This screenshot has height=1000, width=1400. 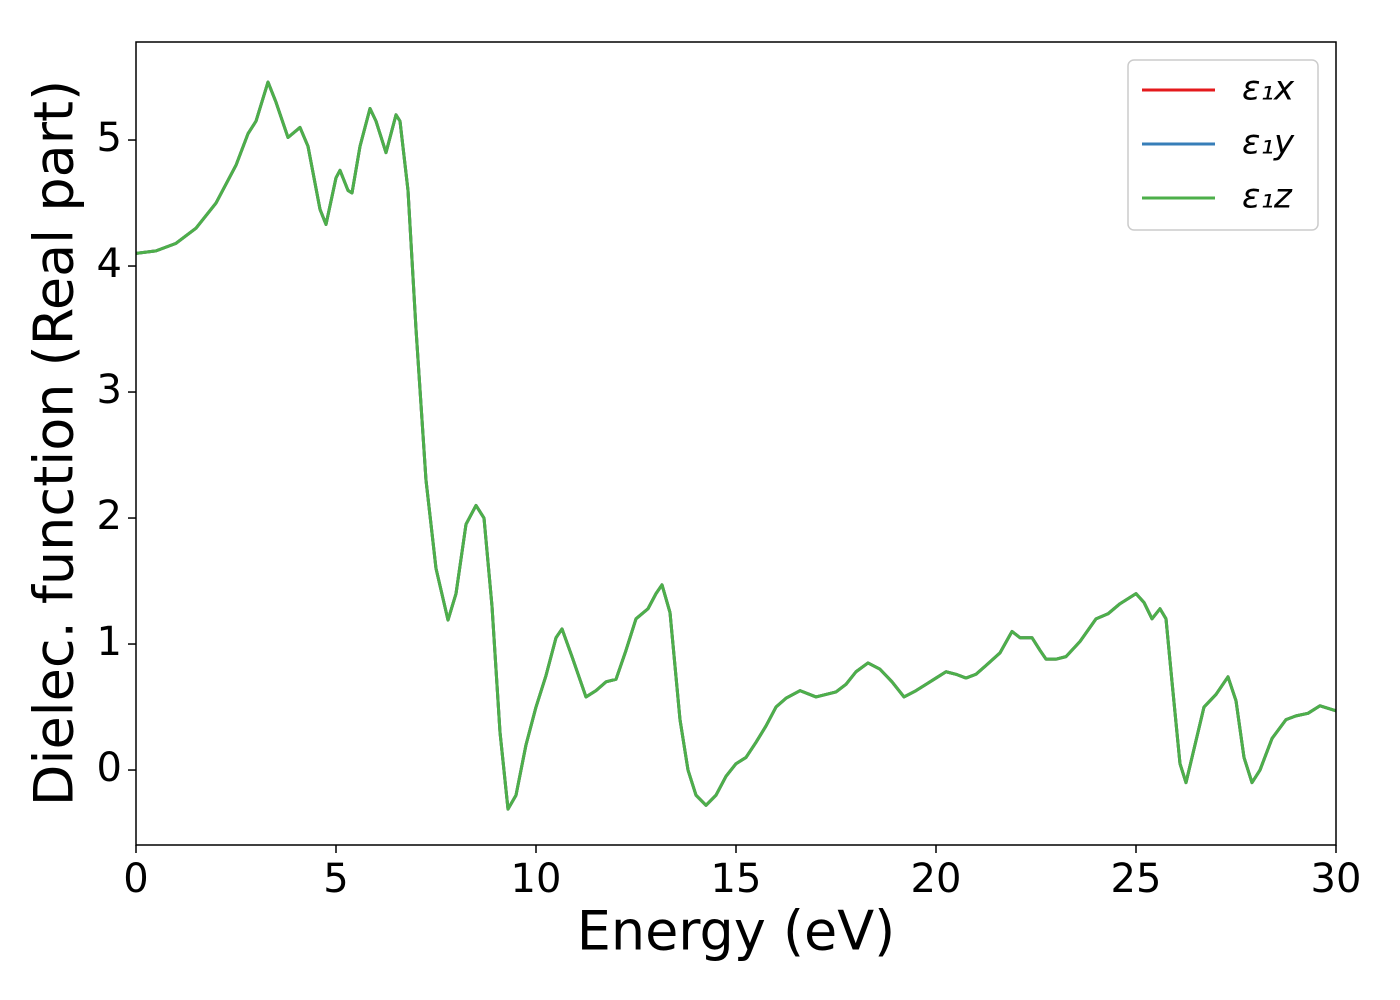 I want to click on legend-label: ε₁y, so click(x=1268, y=143).